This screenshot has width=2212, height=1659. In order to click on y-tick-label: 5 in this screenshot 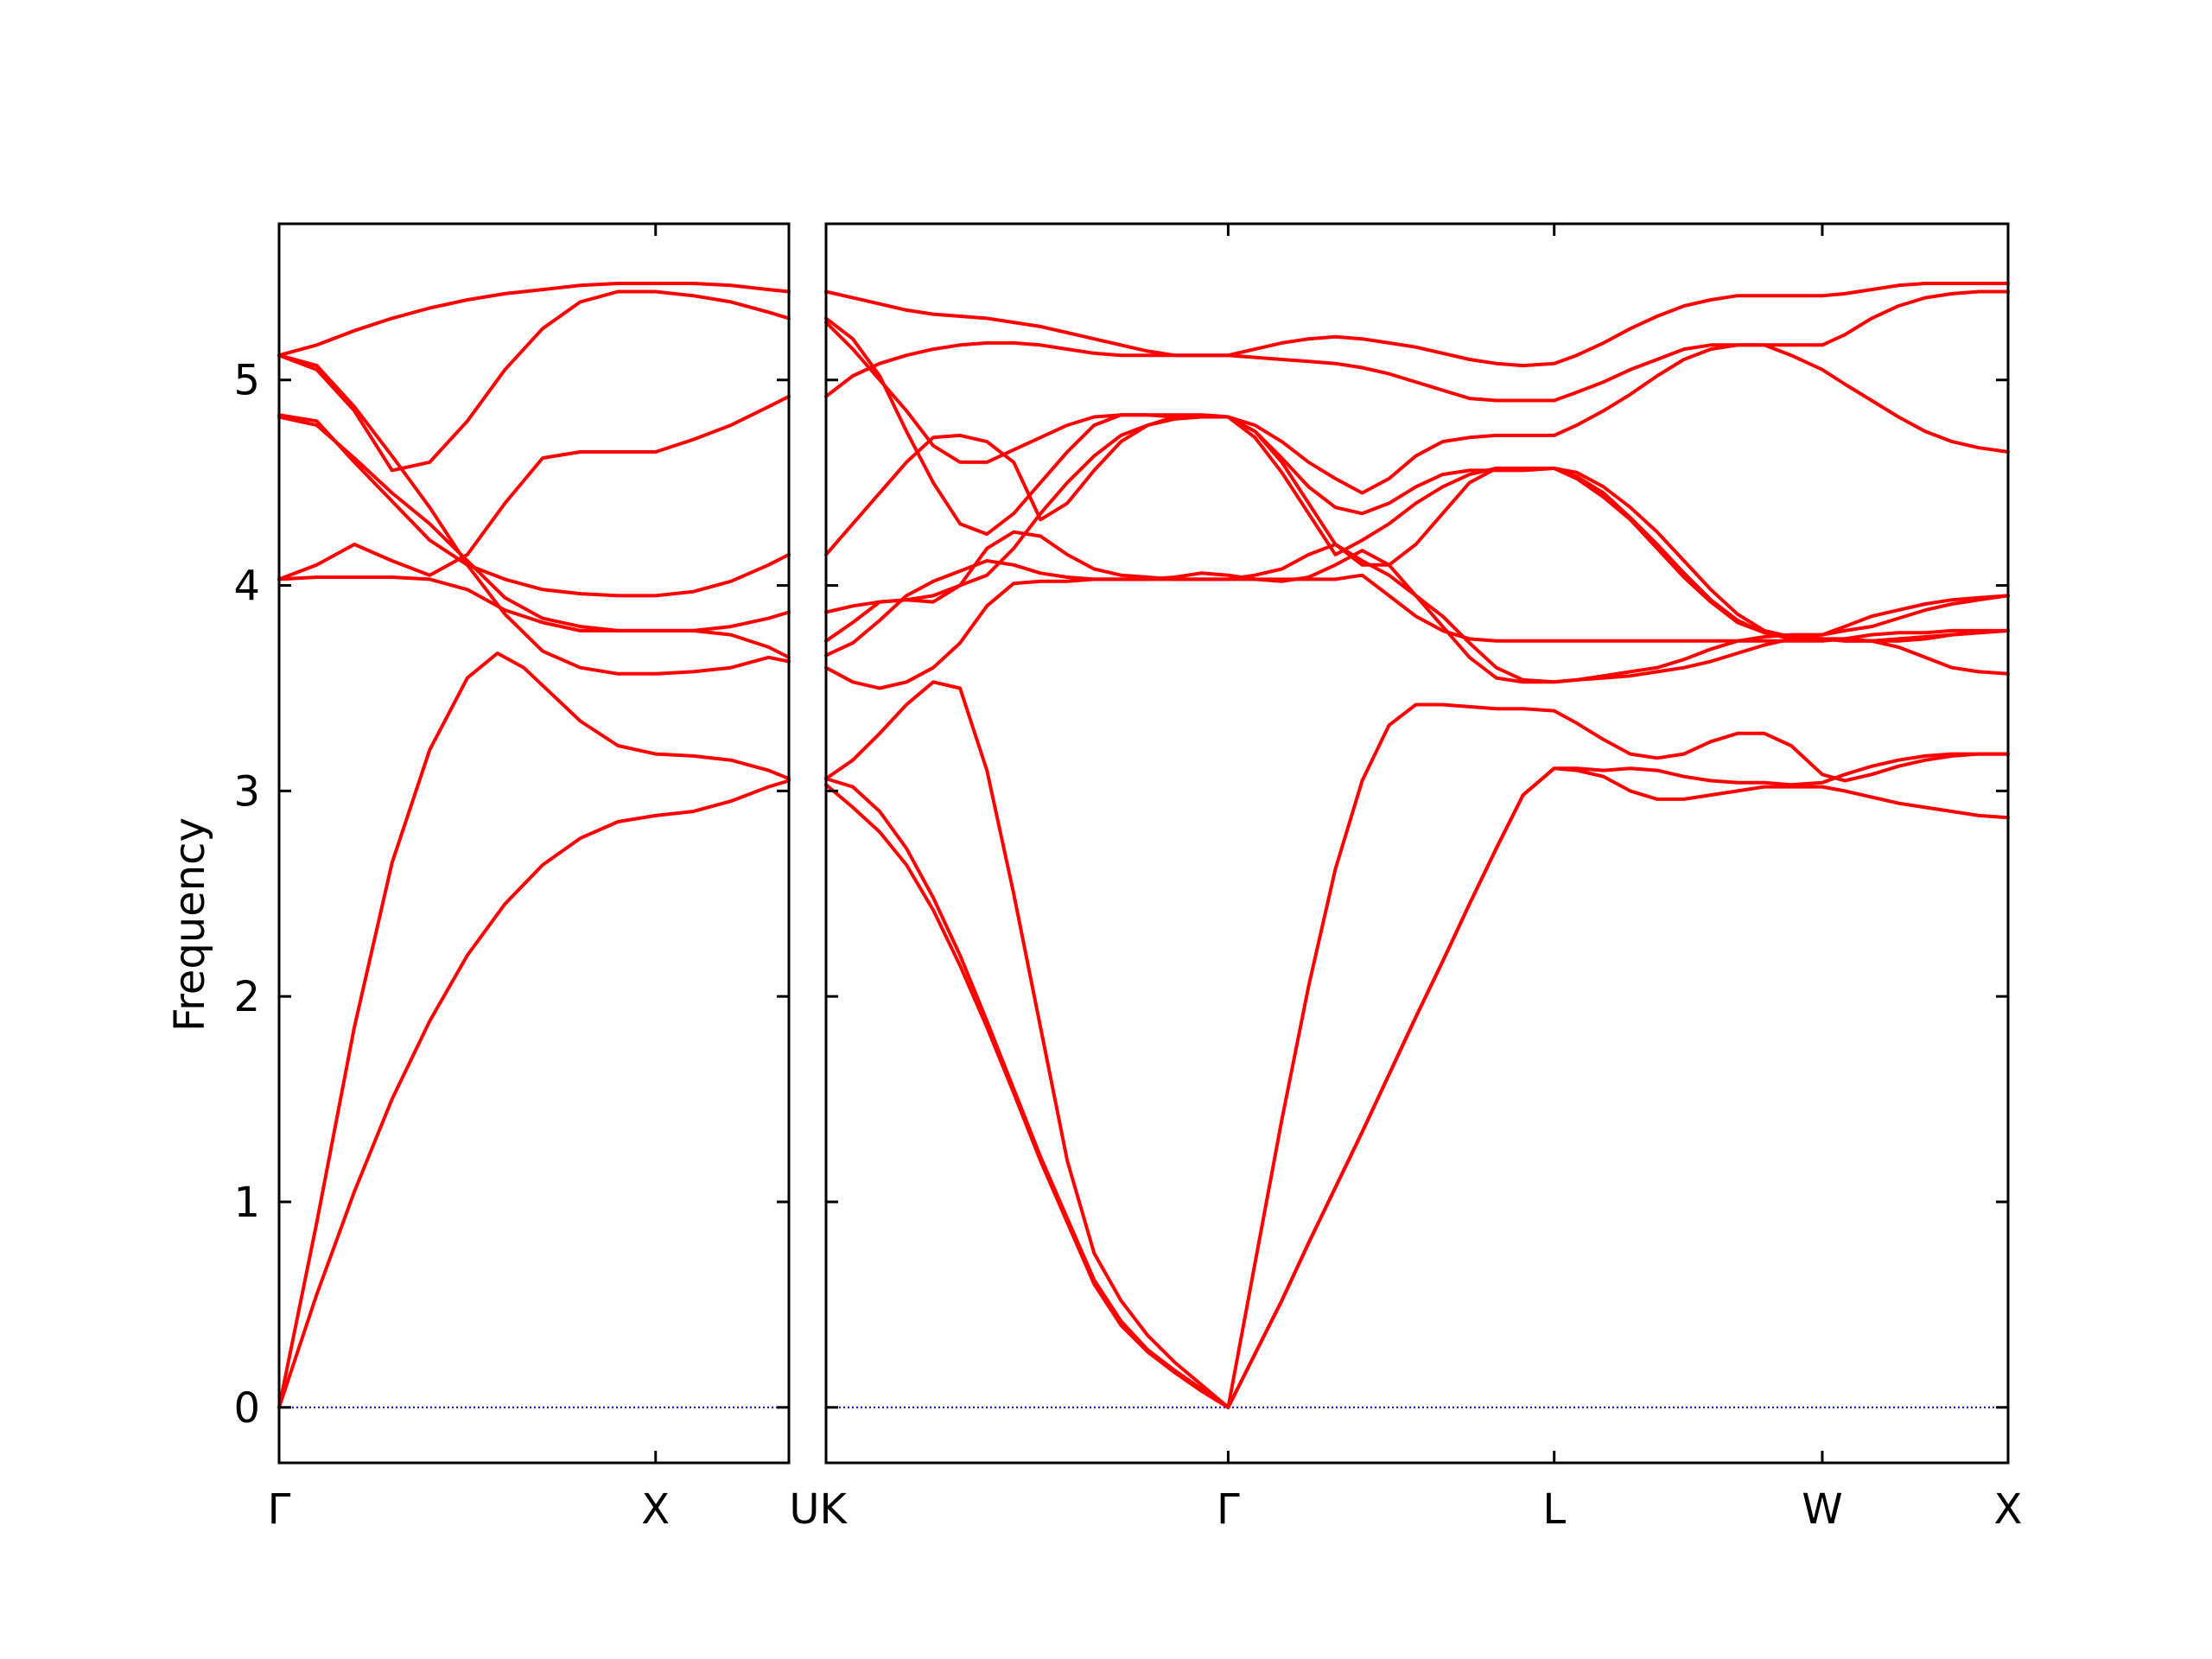, I will do `click(246, 381)`.